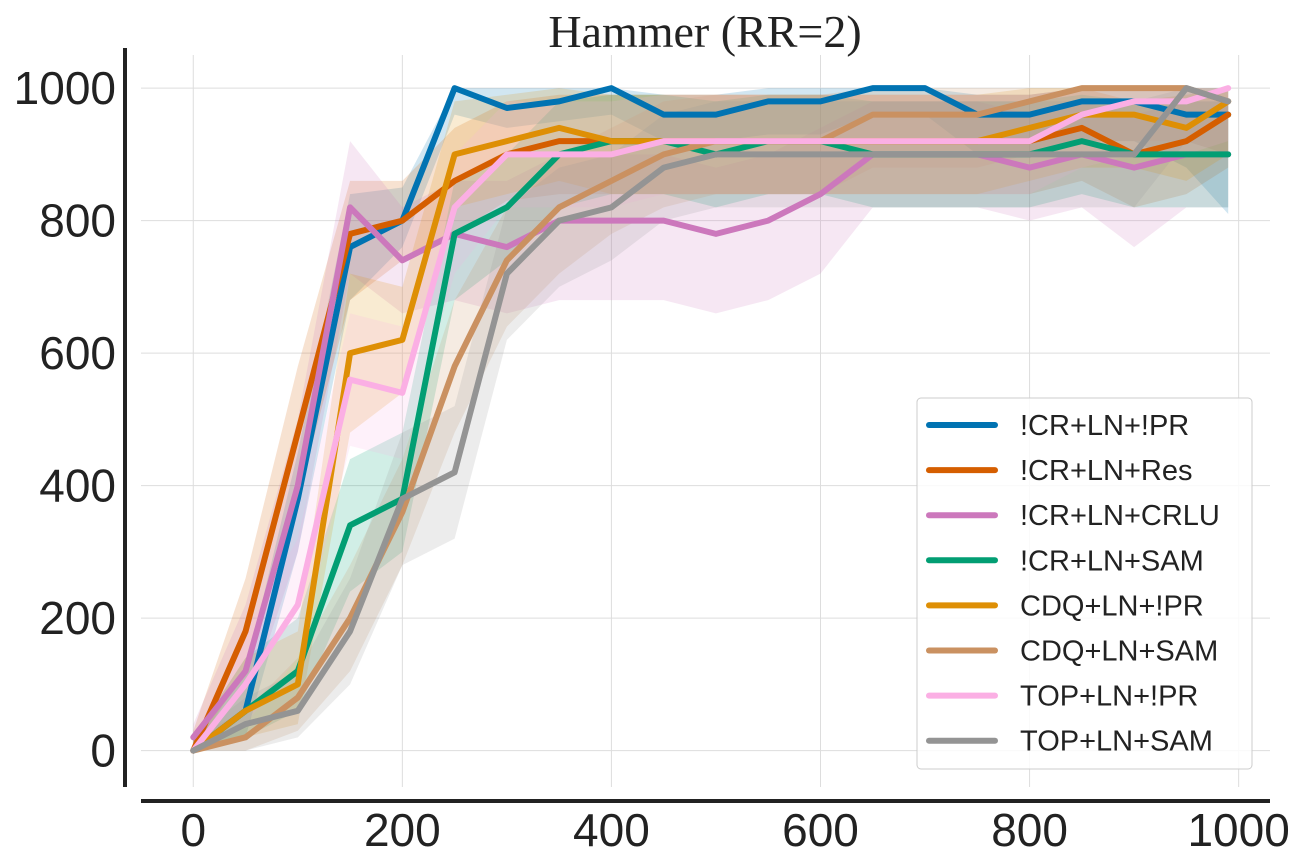 Image resolution: width=1296 pixels, height=864 pixels. Describe the element at coordinates (1109, 697) in the screenshot. I see `legend-label: TOP+LN+!PR` at that location.